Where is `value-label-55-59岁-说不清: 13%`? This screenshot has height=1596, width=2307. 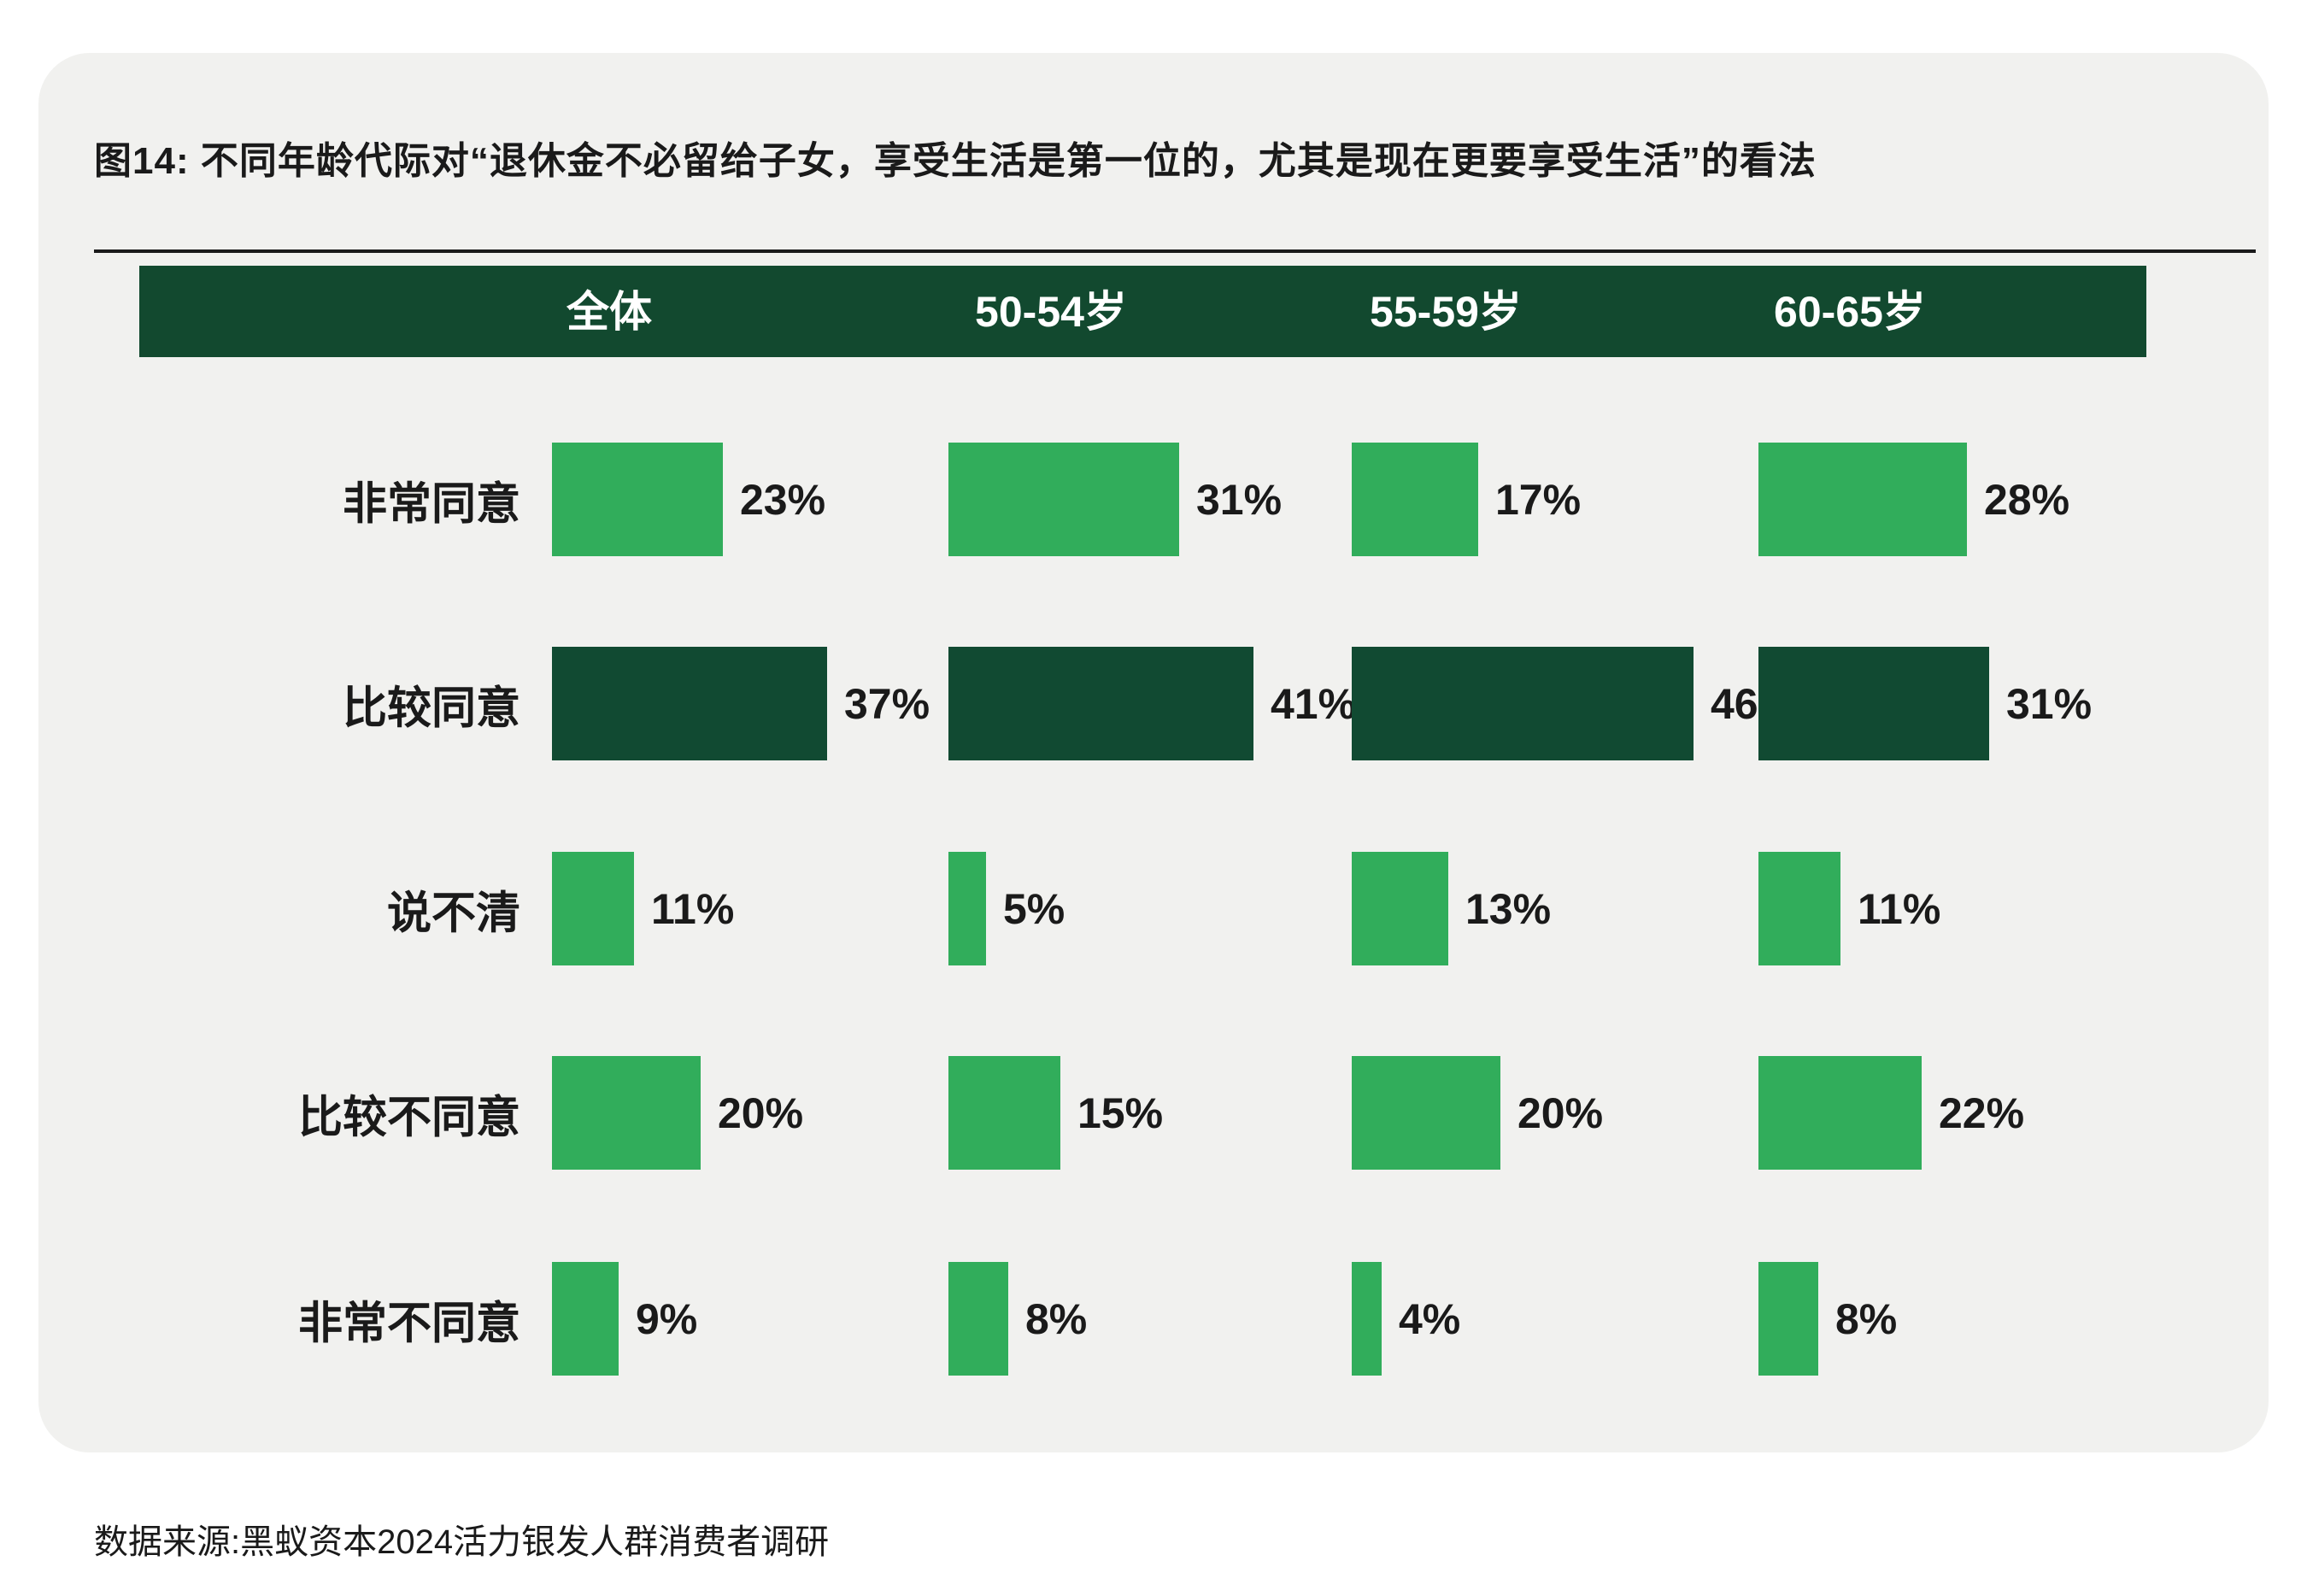 value-label-55-59岁-说不清: 13% is located at coordinates (1508, 908).